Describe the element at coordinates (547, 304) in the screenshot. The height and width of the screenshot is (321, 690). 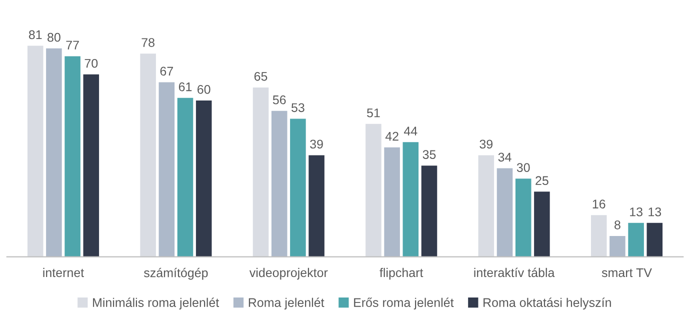
I see `legend-label: Roma oktatási helyszín` at that location.